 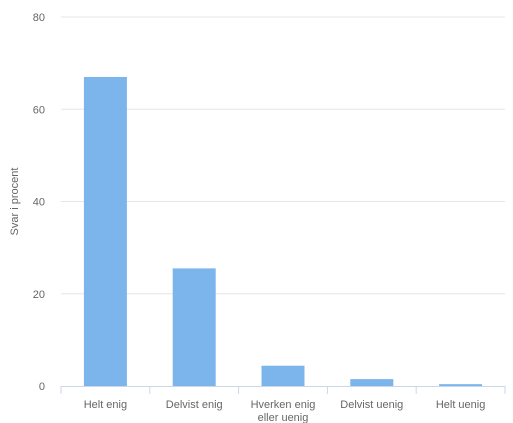 I want to click on x-tick-label: Delvist enig, so click(x=194, y=405).